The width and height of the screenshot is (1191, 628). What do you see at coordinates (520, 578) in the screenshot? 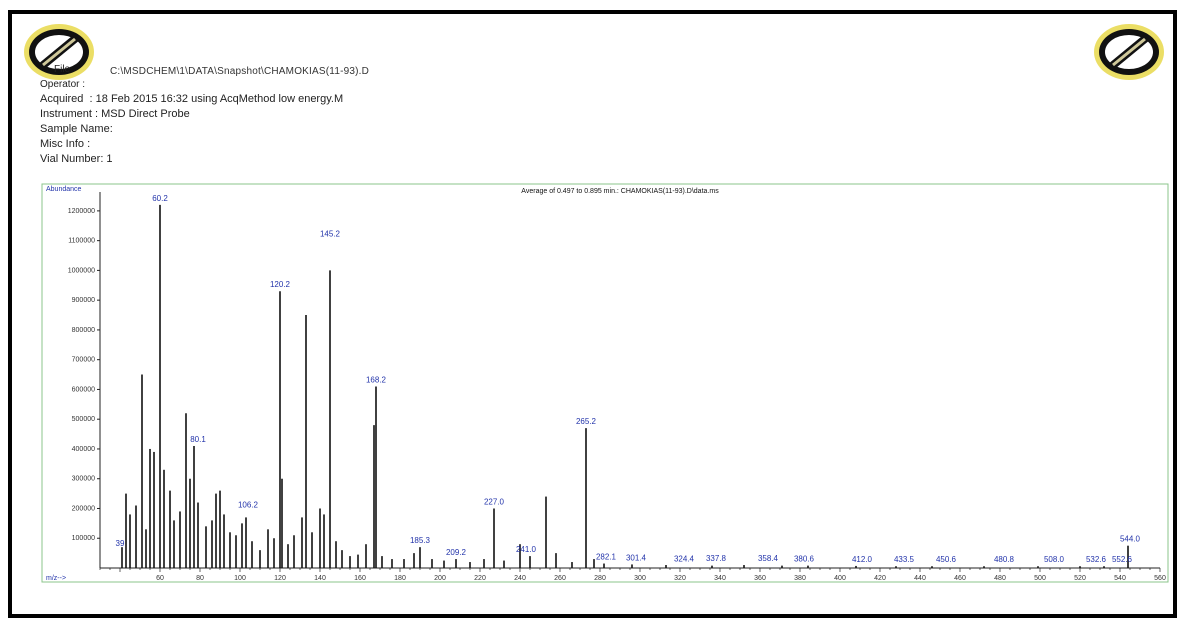
I see `x-tick-label: 240` at bounding box center [520, 578].